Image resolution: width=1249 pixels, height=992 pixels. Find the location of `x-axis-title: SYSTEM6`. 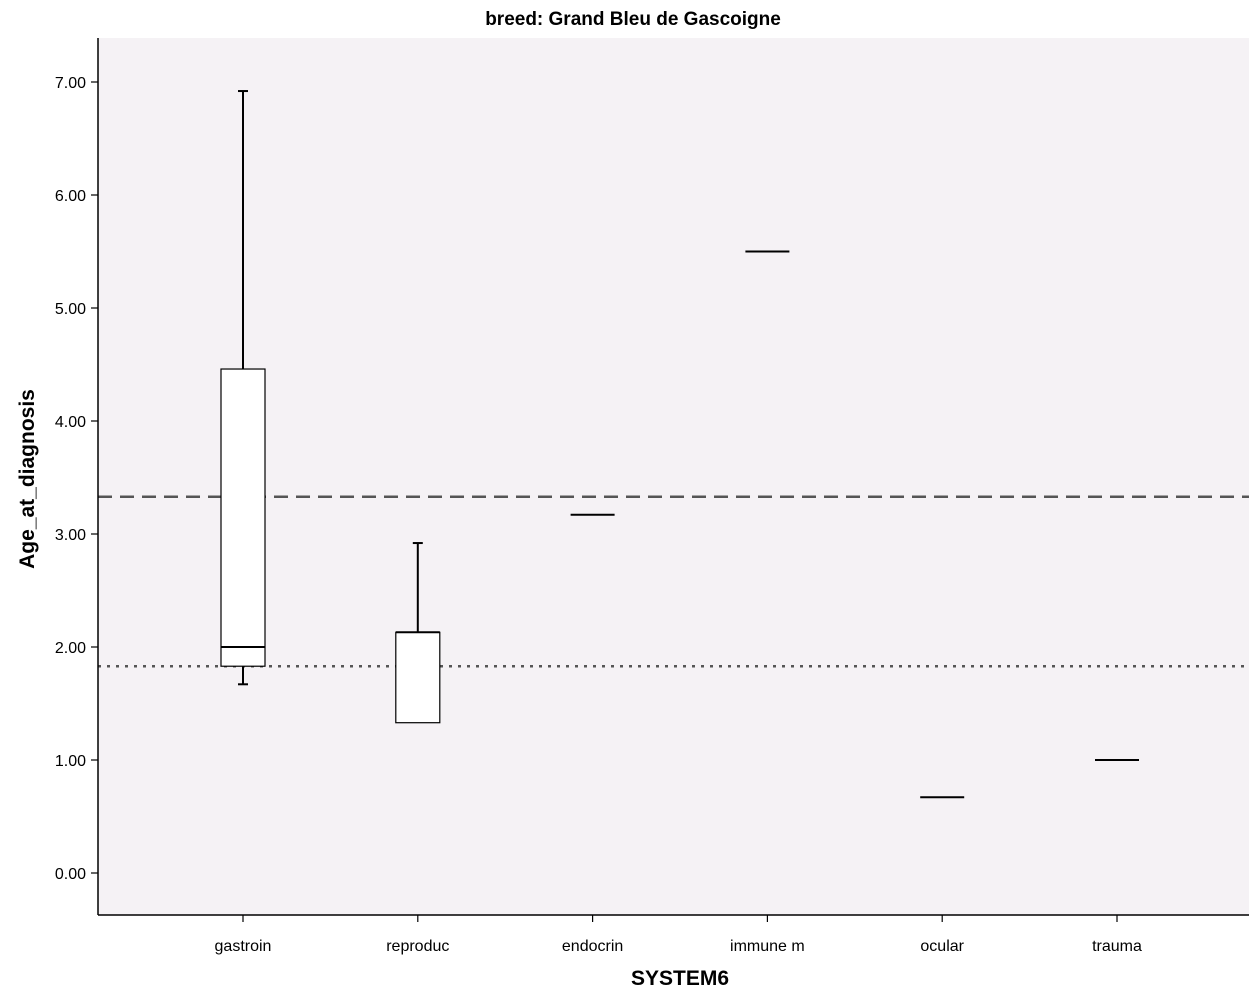

x-axis-title: SYSTEM6 is located at coordinates (680, 978).